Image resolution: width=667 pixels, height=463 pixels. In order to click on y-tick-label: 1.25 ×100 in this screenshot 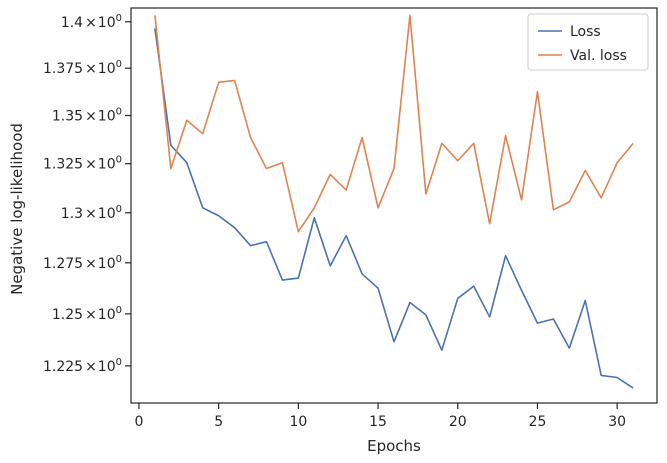, I will do `click(87, 314)`.